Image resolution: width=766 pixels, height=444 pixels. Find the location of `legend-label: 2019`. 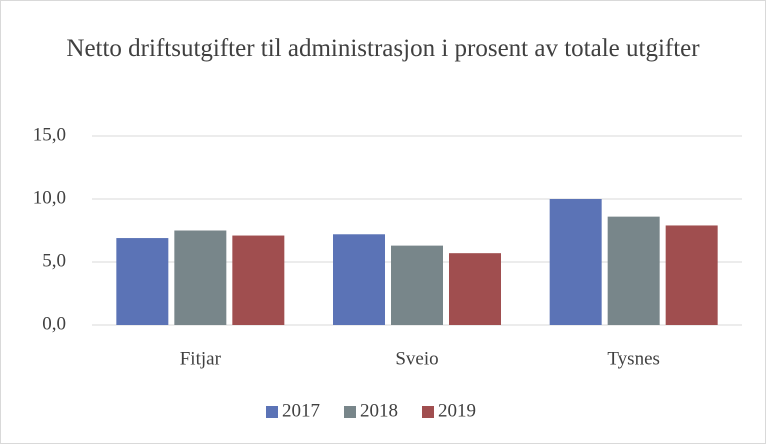

legend-label: 2019 is located at coordinates (457, 410).